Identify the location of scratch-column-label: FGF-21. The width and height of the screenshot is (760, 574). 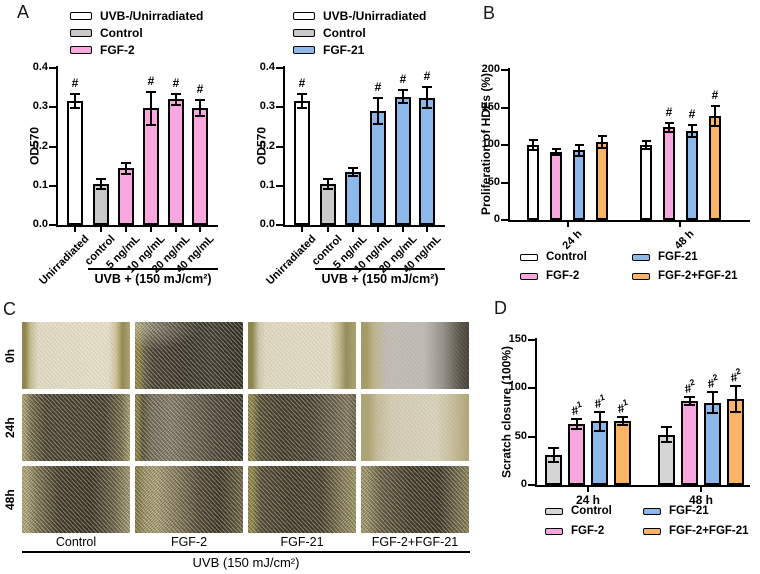
(302, 542).